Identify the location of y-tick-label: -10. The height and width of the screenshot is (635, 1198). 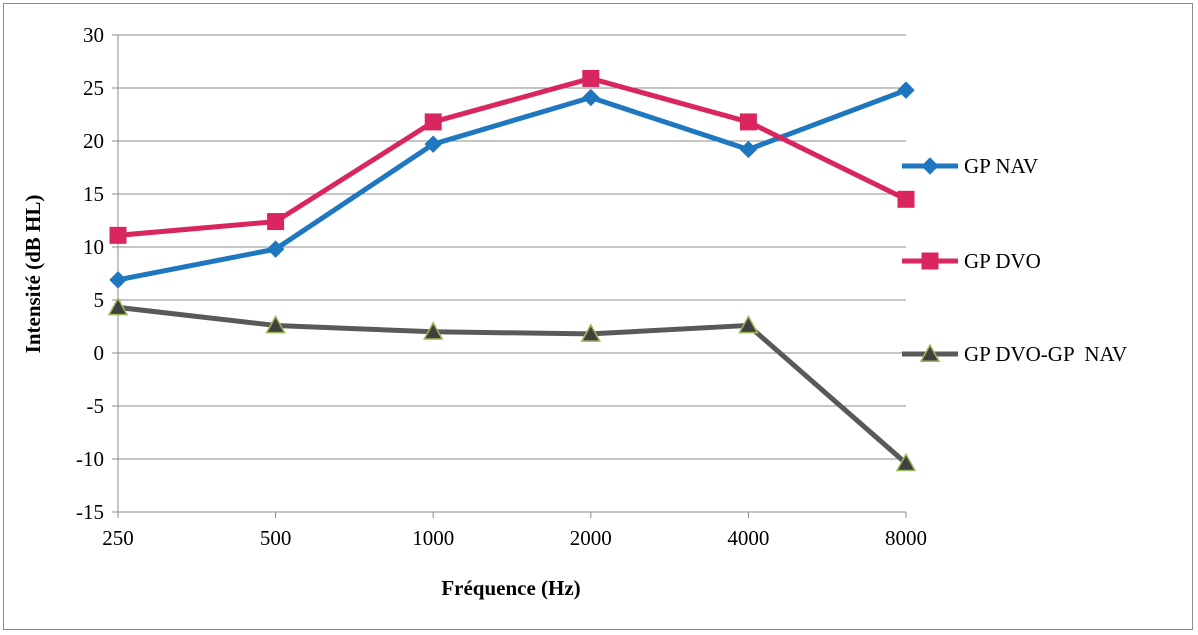
(90, 459).